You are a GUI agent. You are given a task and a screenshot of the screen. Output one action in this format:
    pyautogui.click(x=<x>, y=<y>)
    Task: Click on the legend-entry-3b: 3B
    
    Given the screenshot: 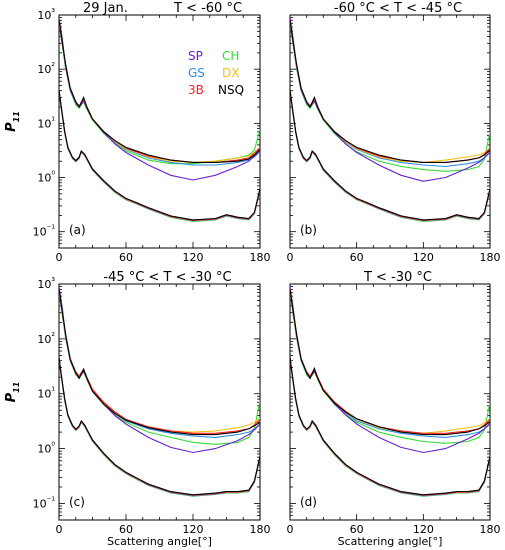 What is the action you would take?
    pyautogui.click(x=196, y=90)
    